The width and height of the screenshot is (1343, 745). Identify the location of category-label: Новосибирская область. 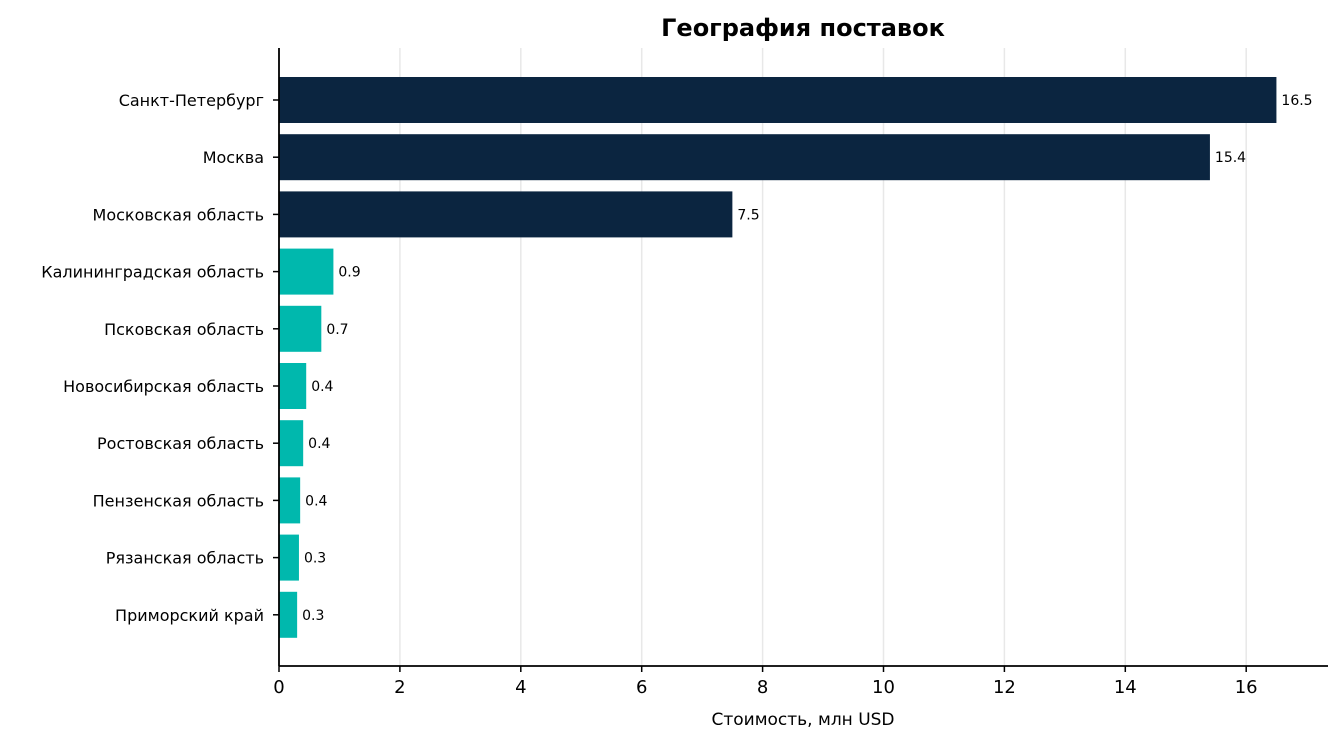
(163, 386).